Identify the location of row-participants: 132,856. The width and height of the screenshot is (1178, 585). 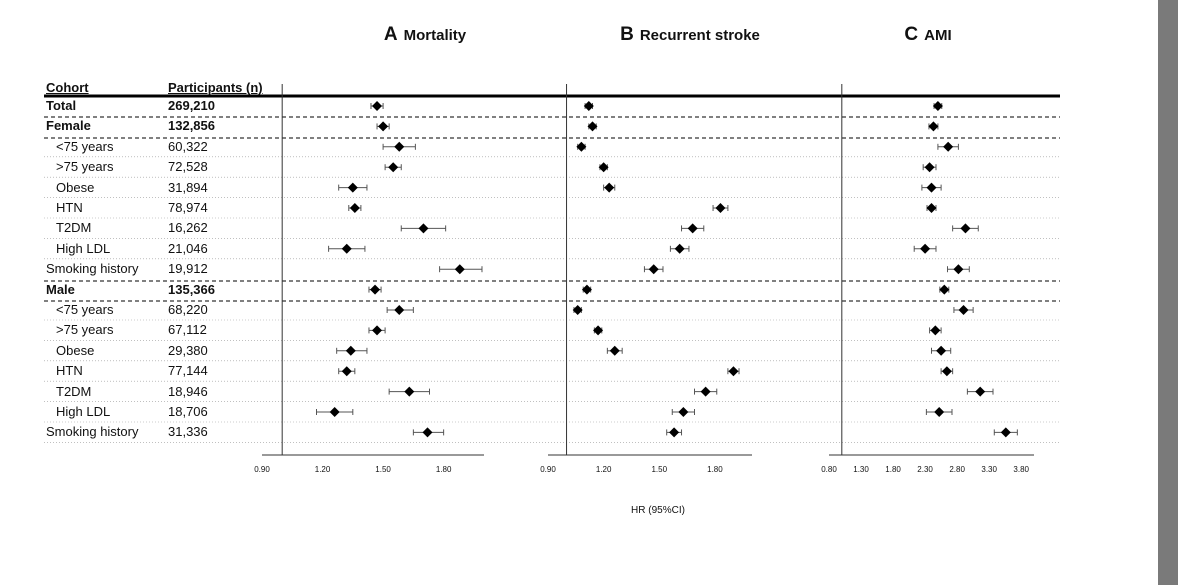
(191, 126).